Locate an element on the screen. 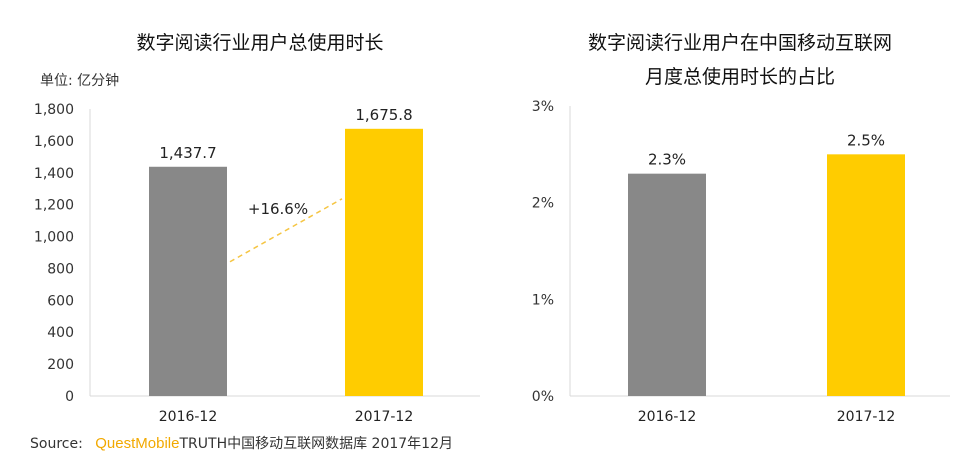 This screenshot has height=466, width=960. chart1-growth-line is located at coordinates (286, 230).